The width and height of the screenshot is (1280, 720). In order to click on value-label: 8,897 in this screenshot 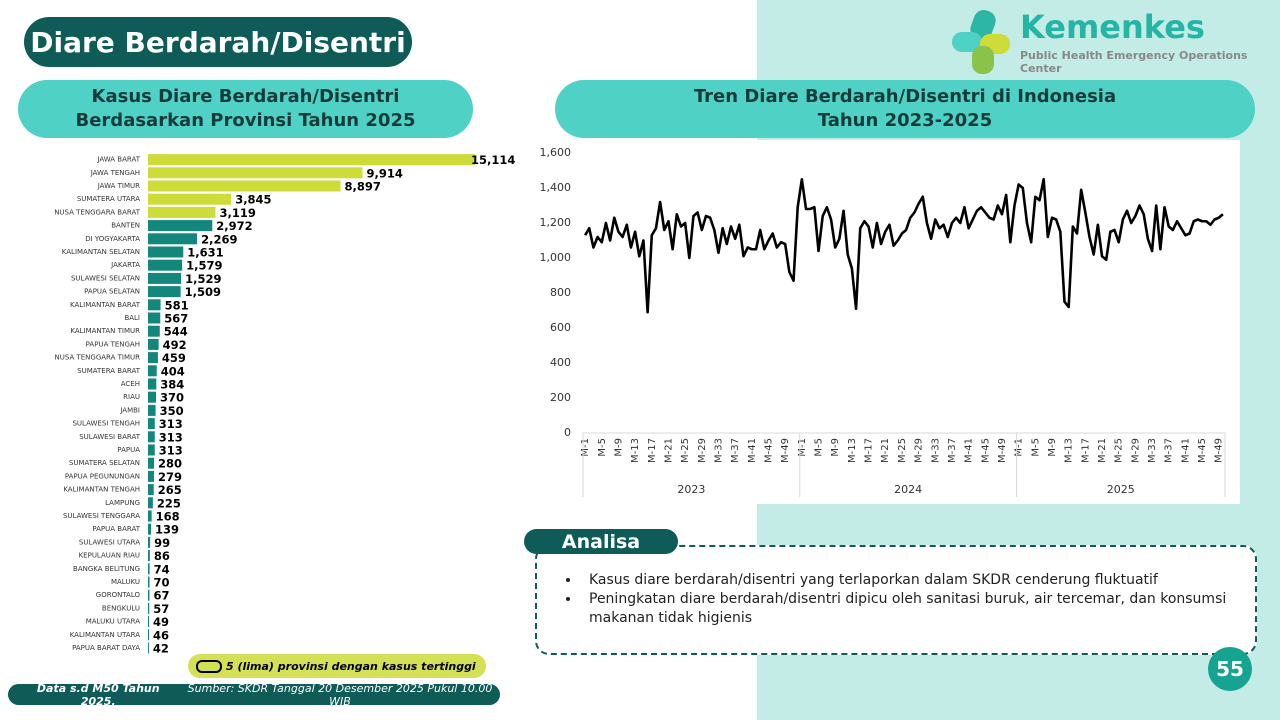, I will do `click(362, 187)`.